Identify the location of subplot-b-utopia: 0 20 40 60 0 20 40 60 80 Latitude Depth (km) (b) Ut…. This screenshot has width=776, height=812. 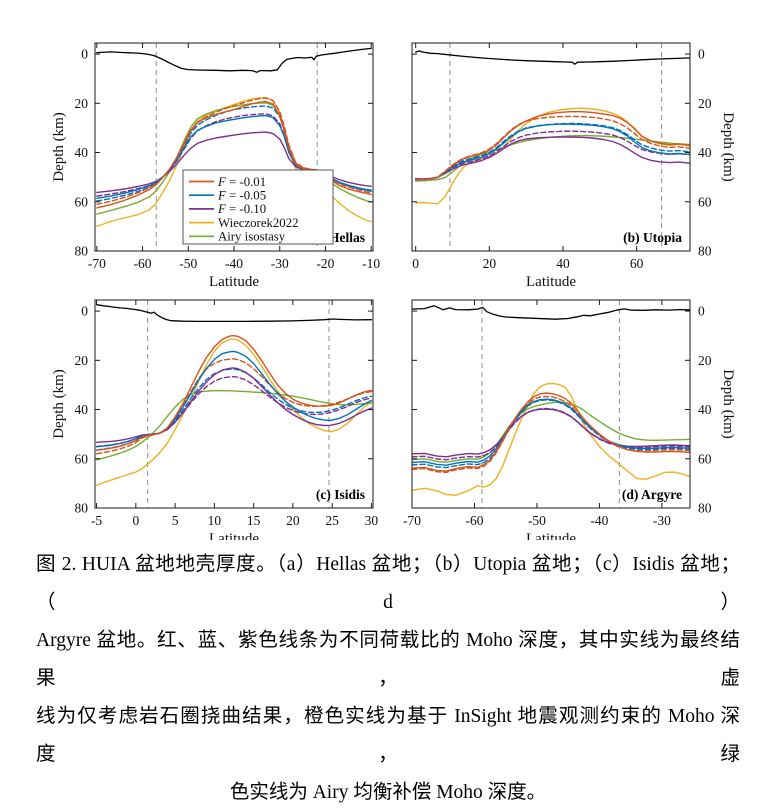
(573, 166).